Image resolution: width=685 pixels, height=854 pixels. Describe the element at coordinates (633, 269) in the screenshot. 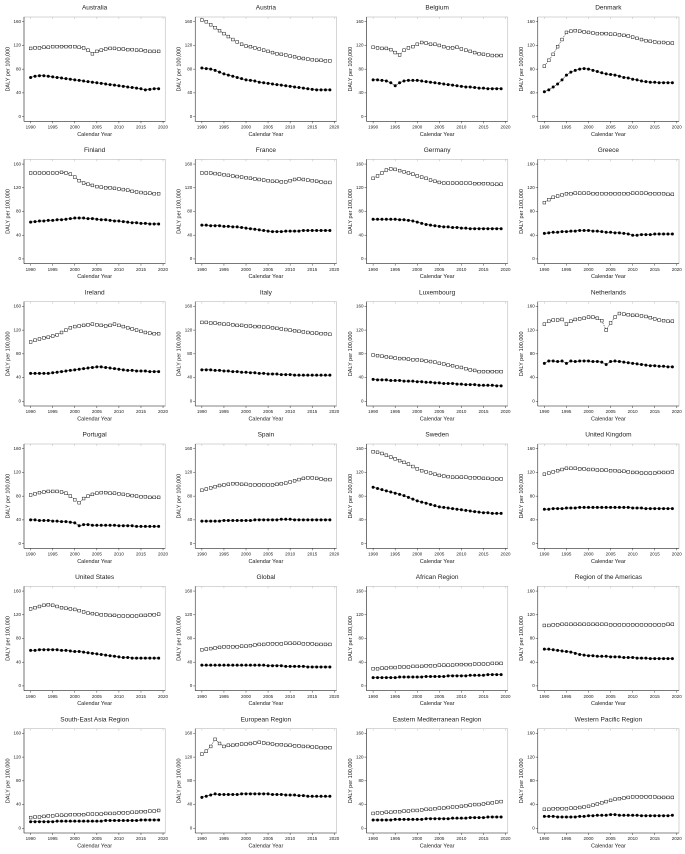

I see `x-tick-label: 2010` at that location.